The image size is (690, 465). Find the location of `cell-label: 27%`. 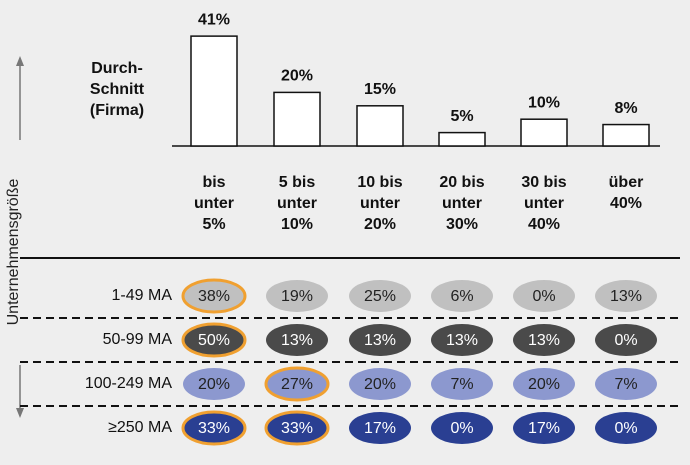

cell-label: 27% is located at coordinates (297, 384).